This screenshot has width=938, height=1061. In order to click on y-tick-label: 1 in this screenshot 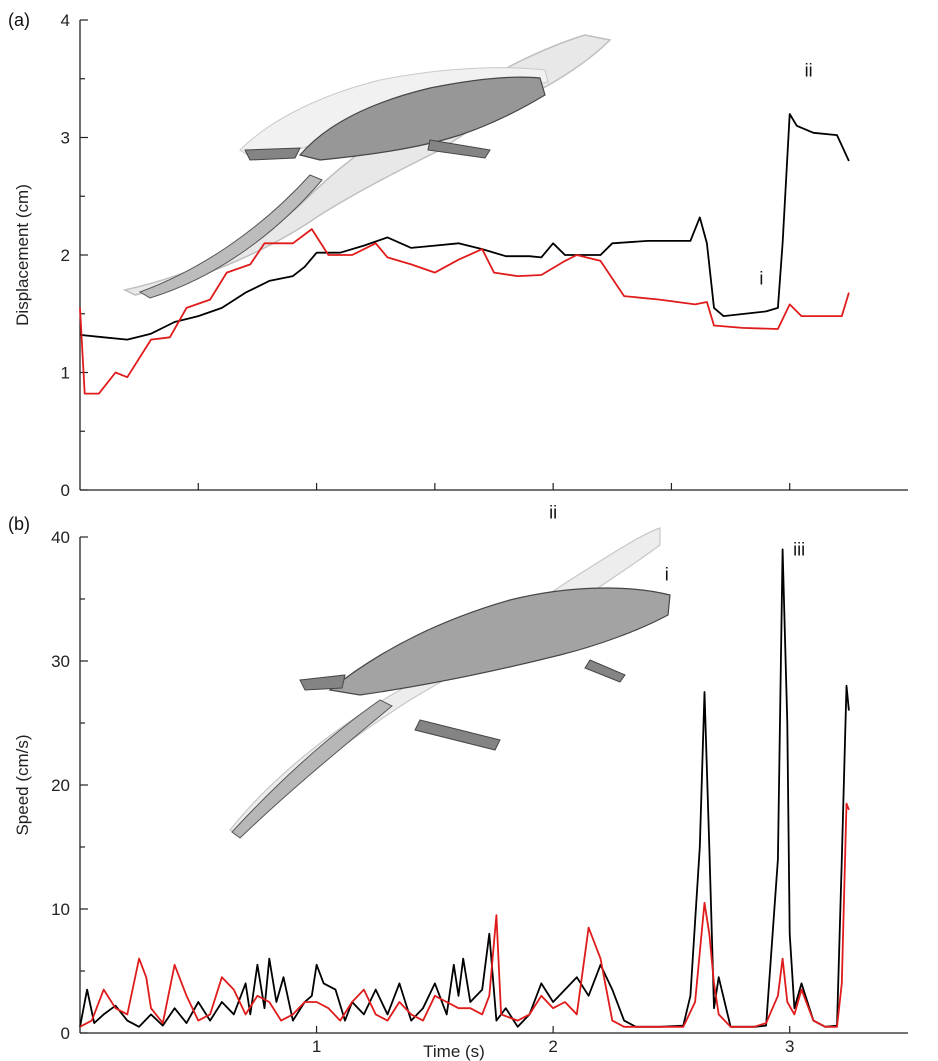, I will do `click(65, 373)`.